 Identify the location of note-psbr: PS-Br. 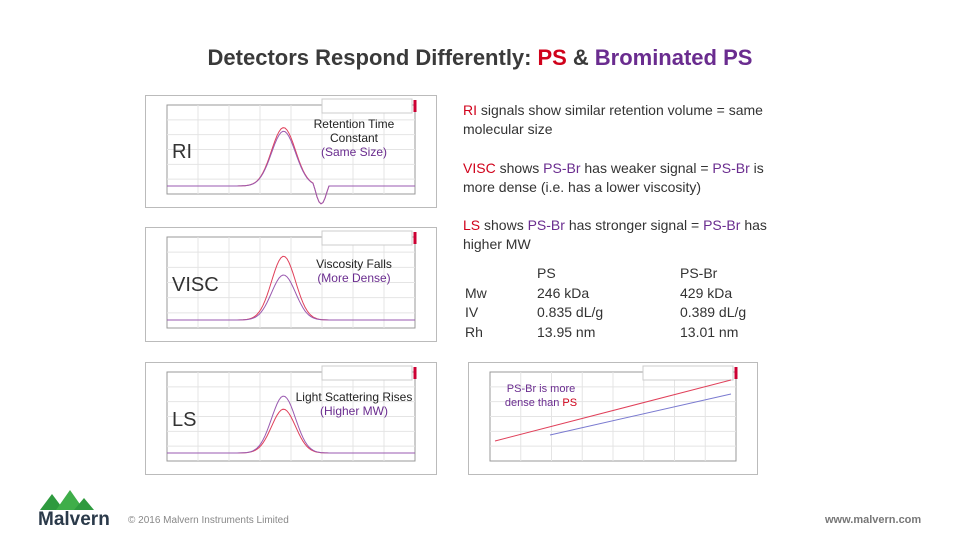
(521, 389).